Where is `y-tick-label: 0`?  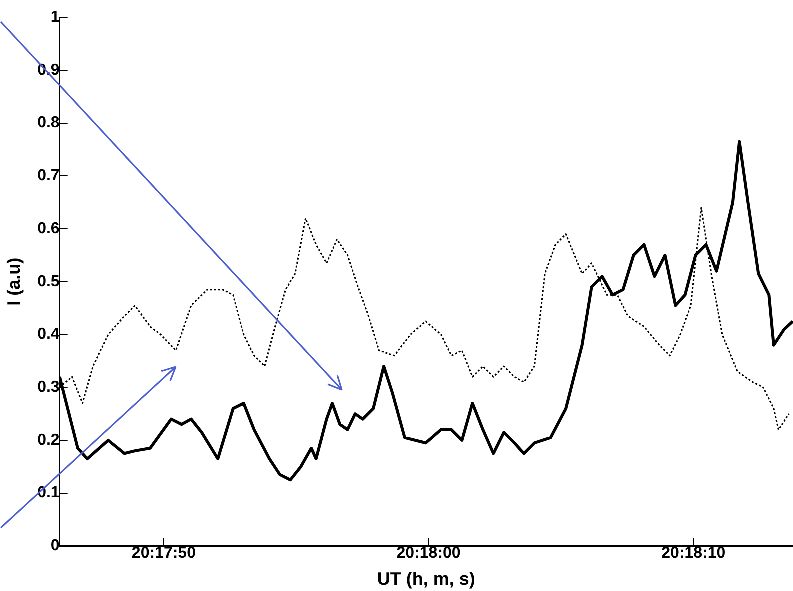
y-tick-label: 0 is located at coordinates (55, 546).